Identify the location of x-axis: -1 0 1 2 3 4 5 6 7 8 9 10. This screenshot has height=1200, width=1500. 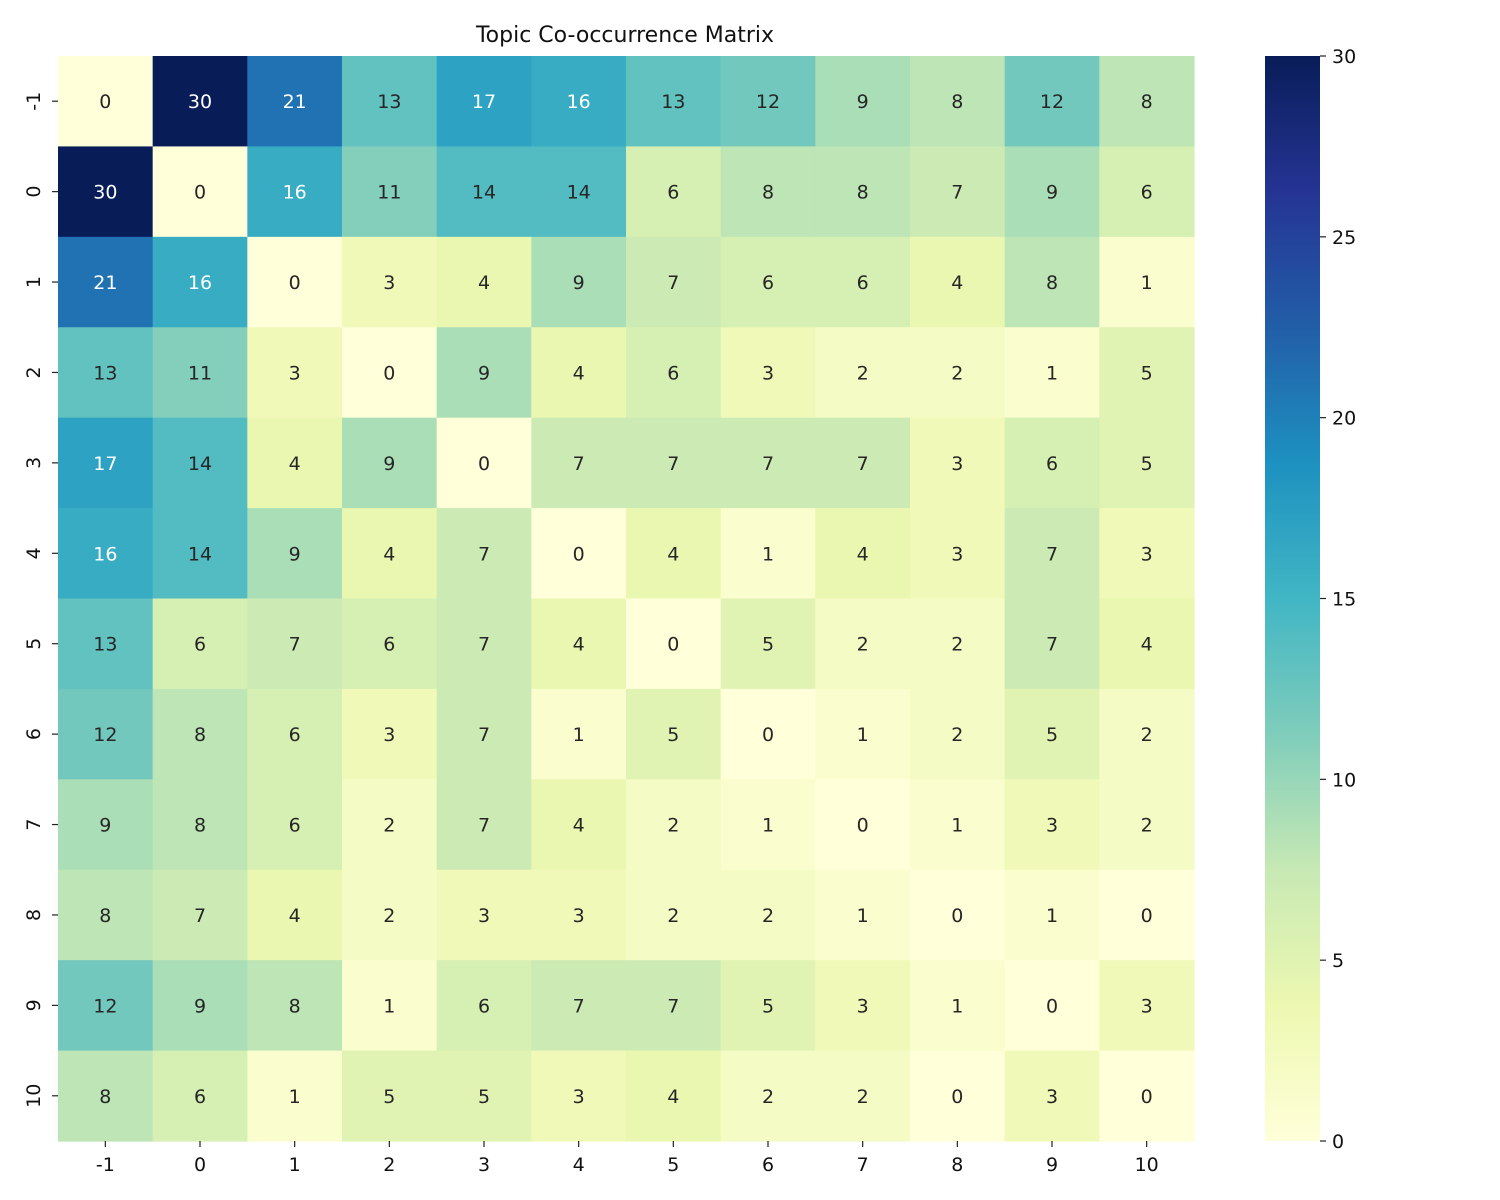
(627, 1158).